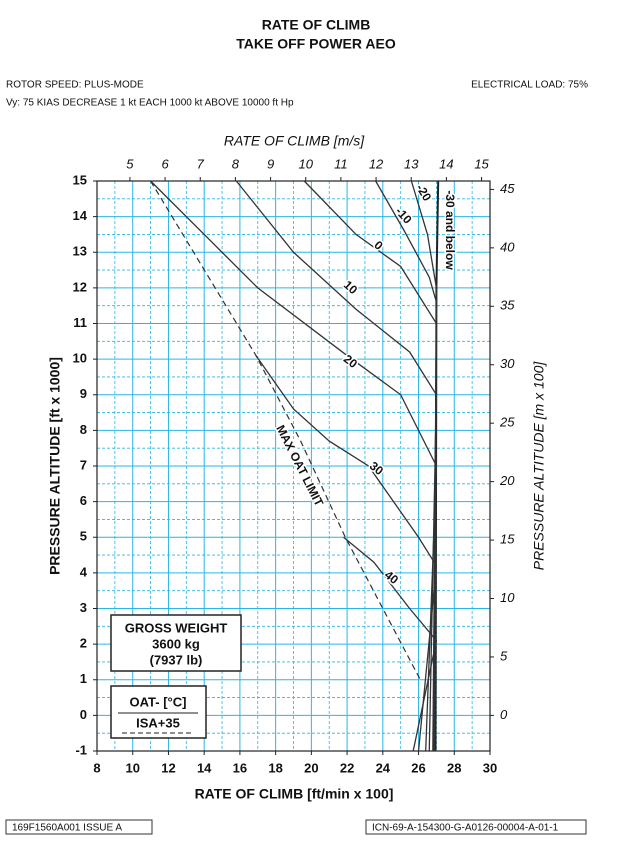 Image resolution: width=635 pixels, height=846 pixels. I want to click on y-axis-label: PRESSURE ALTITUDE [ft x 1000], so click(55, 466).